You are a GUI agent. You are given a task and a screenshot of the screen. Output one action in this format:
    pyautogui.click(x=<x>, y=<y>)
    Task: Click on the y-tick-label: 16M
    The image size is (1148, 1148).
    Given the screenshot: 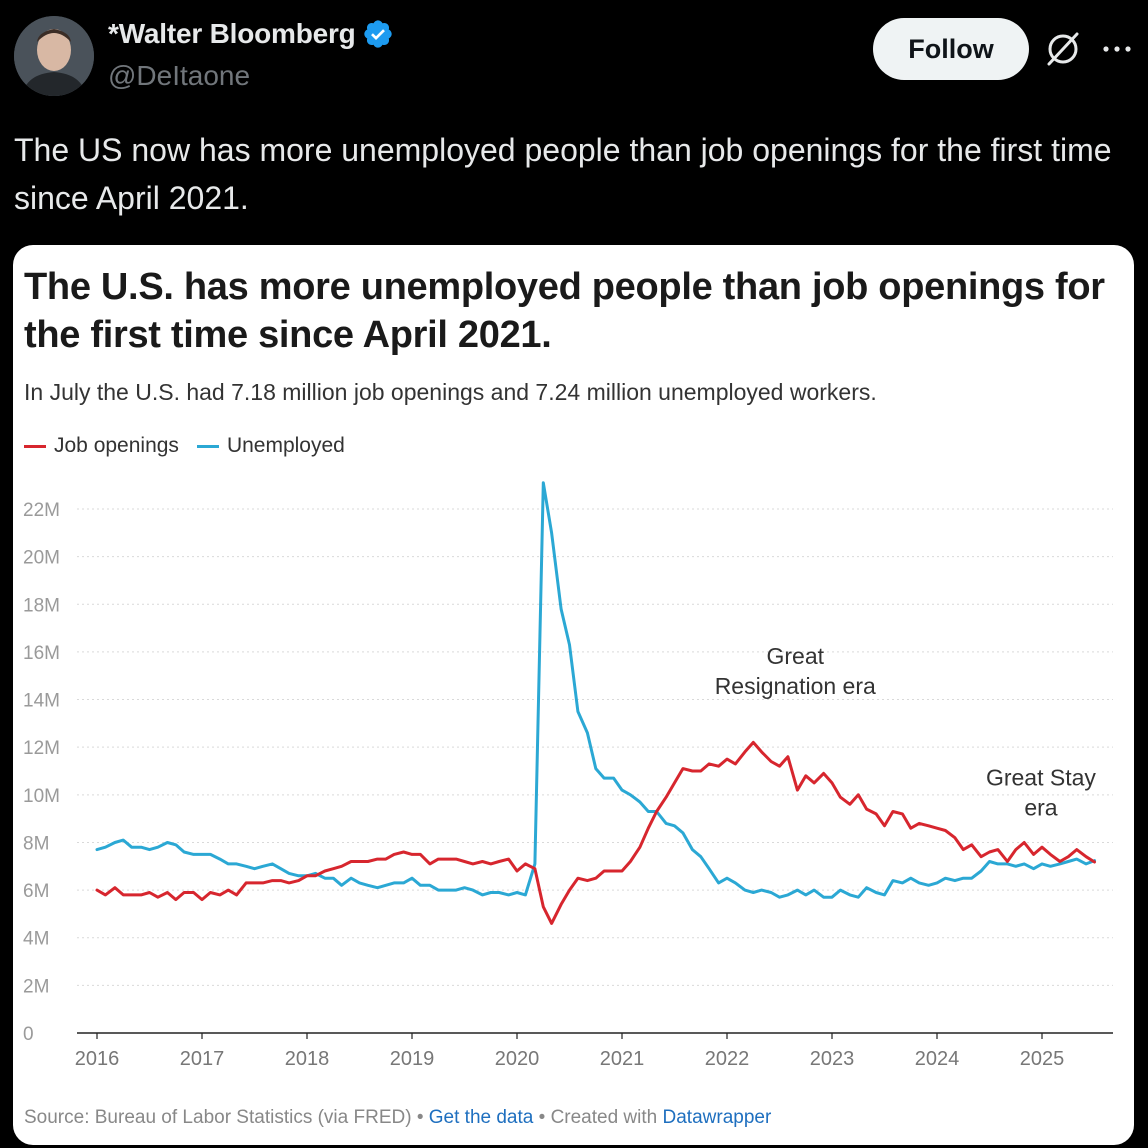 What is the action you would take?
    pyautogui.click(x=41, y=653)
    